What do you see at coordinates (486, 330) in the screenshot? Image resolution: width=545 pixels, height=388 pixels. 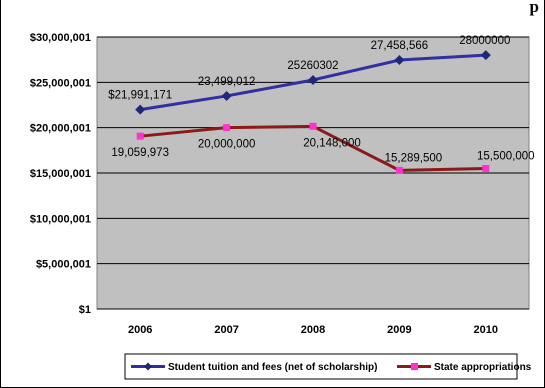 I see `x-tick-label: 2010` at bounding box center [486, 330].